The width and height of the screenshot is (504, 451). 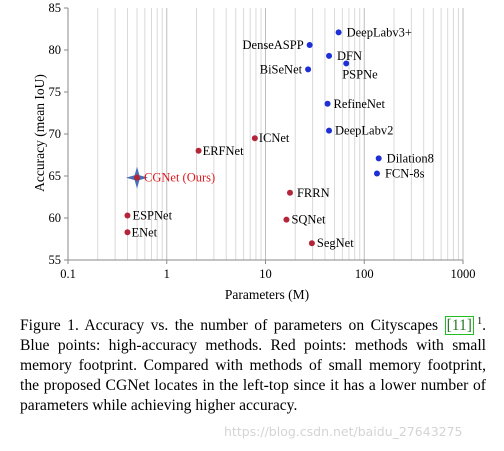 What do you see at coordinates (55, 8) in the screenshot?
I see `y-tick-label: 85` at bounding box center [55, 8].